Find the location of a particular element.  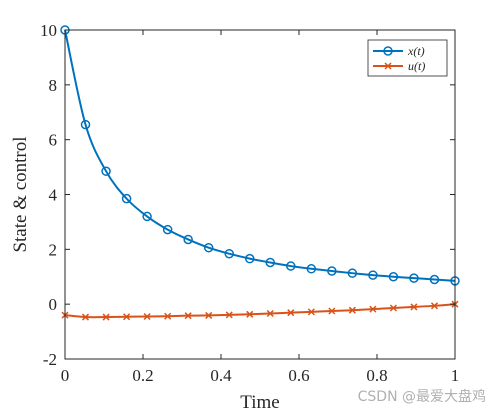

y-tick-label: 8 is located at coordinates (53, 85).